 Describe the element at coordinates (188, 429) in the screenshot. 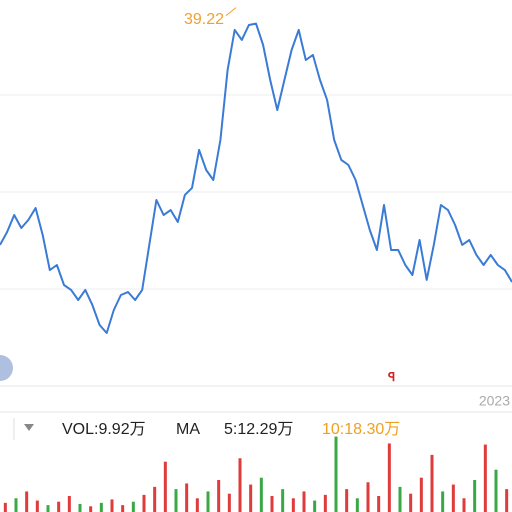

I see `ma-label: MA` at that location.